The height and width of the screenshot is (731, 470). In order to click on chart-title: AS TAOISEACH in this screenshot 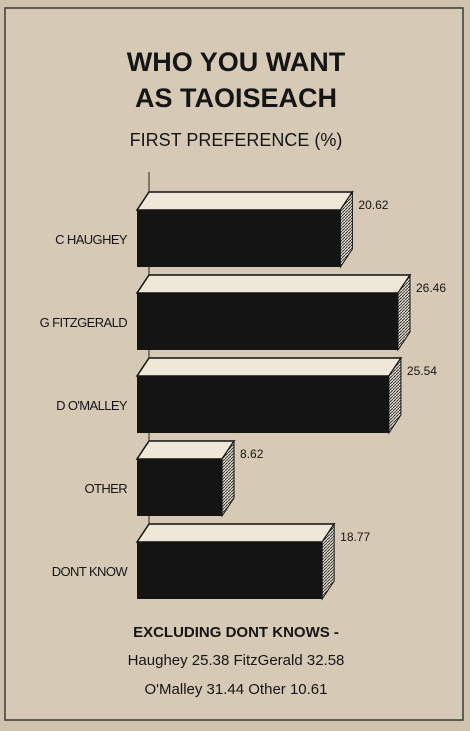, I will do `click(236, 98)`.